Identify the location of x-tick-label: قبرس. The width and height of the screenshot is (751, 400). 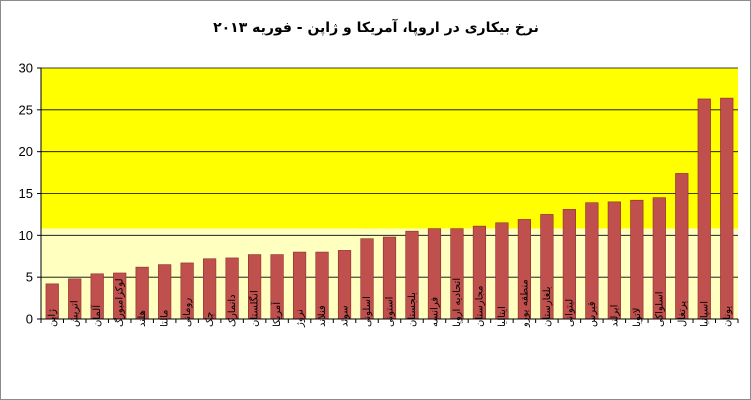
(592, 314).